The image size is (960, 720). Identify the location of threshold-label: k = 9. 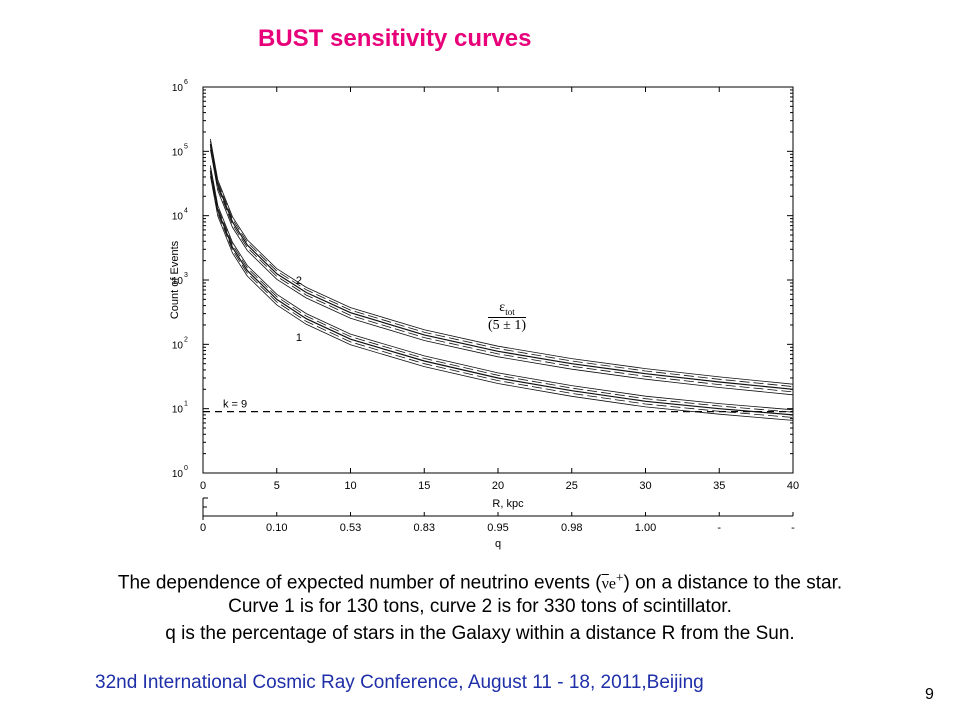
(235, 405).